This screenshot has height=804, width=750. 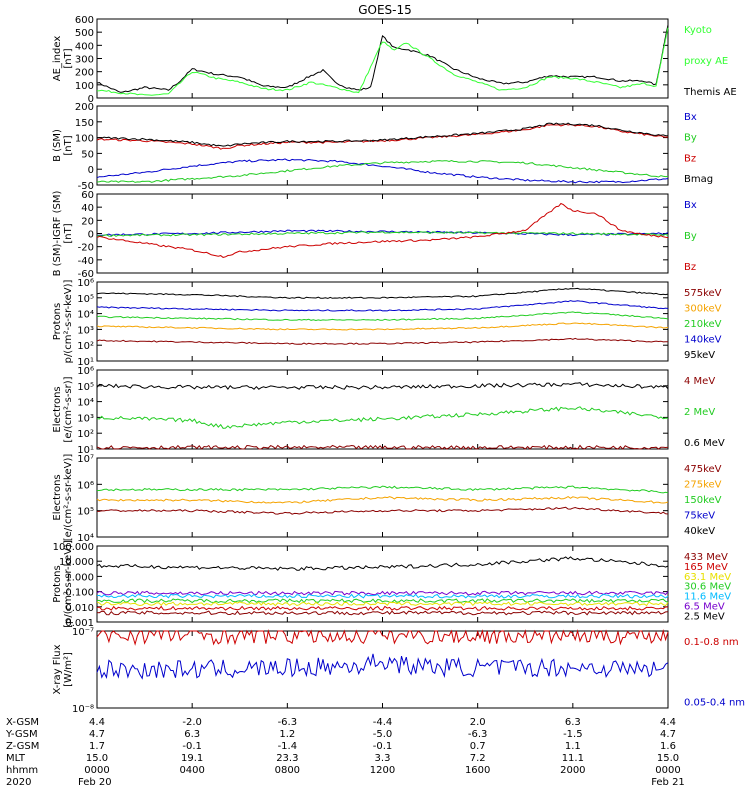 I want to click on y-axis-label: Protons[p/(cm²-s-sr-keV)], so click(x=63, y=584).